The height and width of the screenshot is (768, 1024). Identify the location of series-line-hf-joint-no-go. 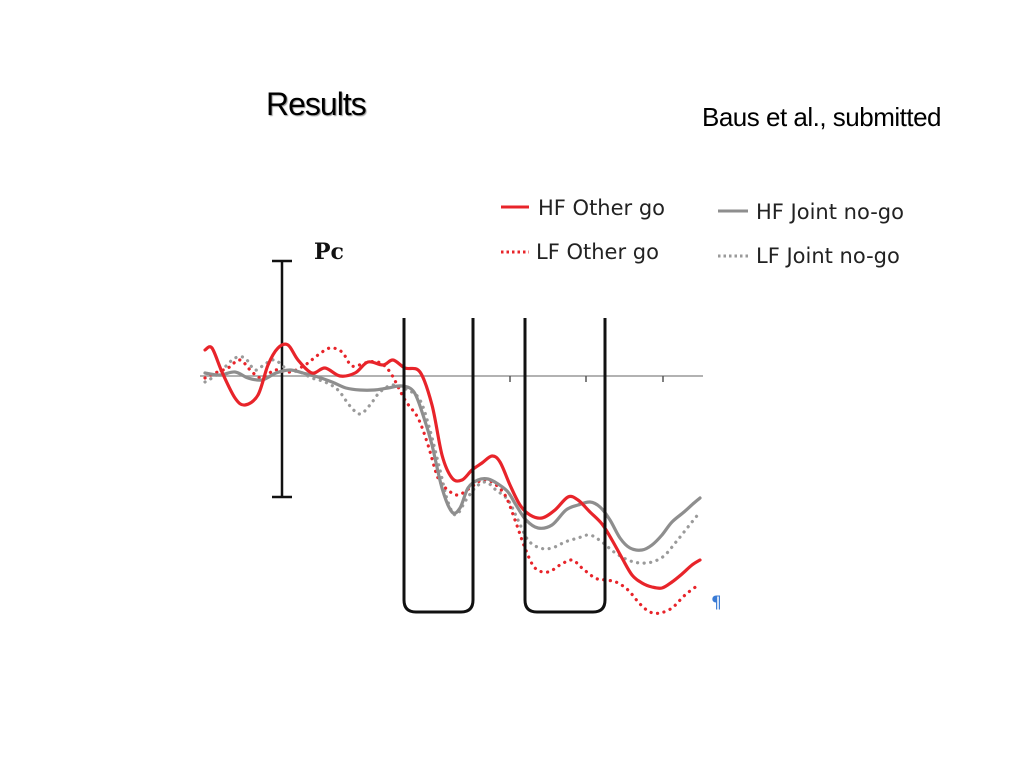
(452, 460).